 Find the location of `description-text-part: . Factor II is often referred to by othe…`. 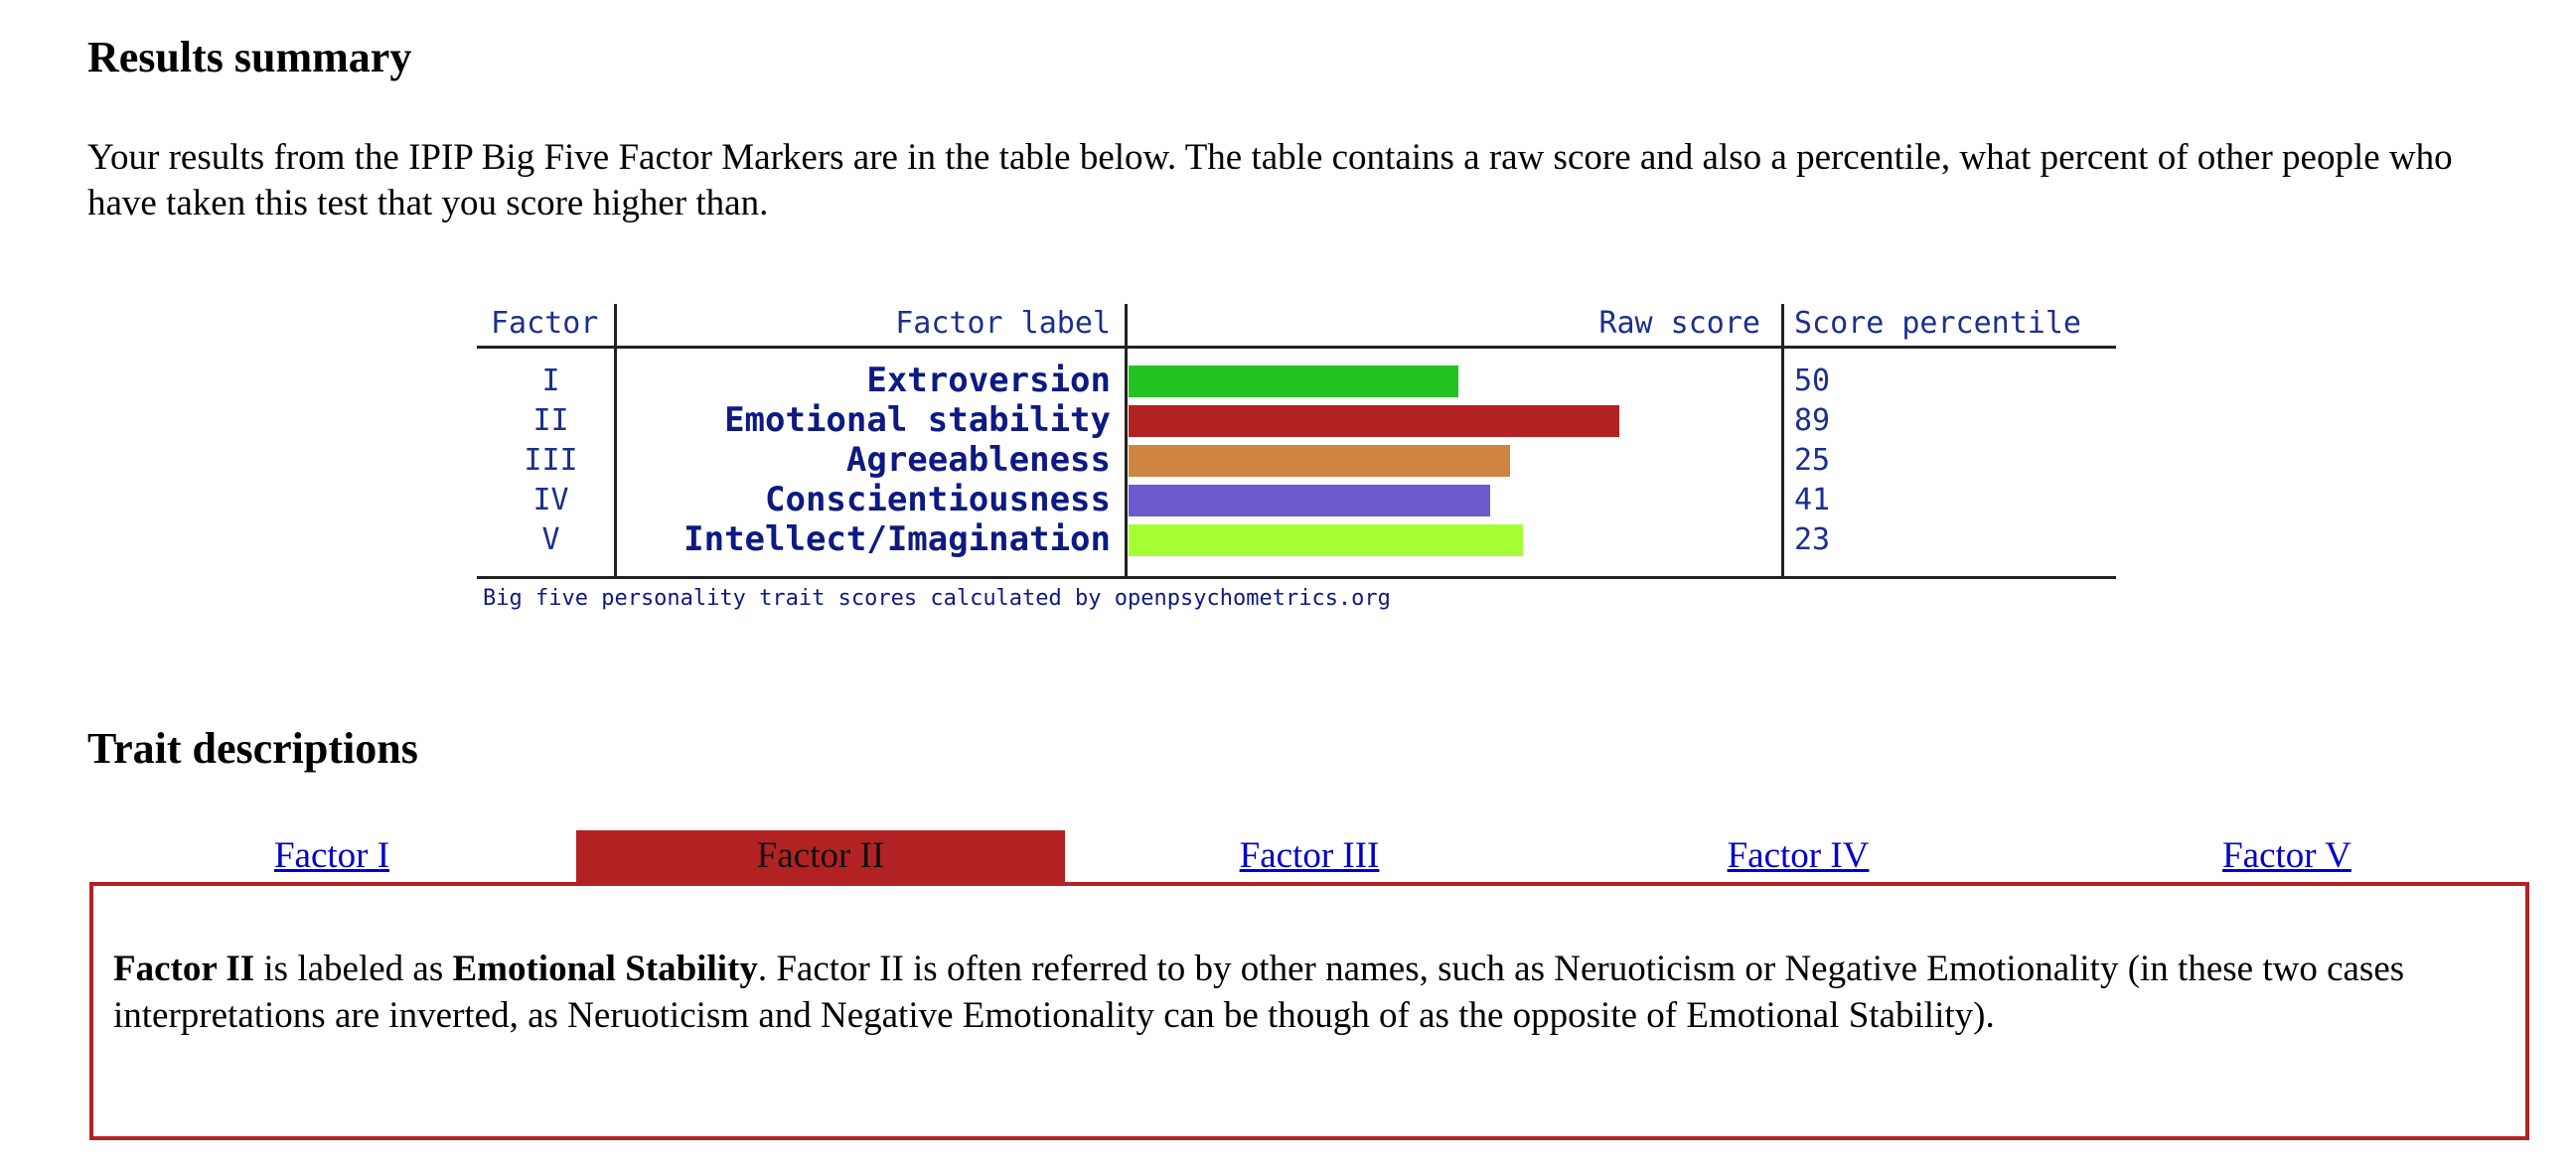

description-text-part: . Factor II is often referred to by othe… is located at coordinates (1259, 992).